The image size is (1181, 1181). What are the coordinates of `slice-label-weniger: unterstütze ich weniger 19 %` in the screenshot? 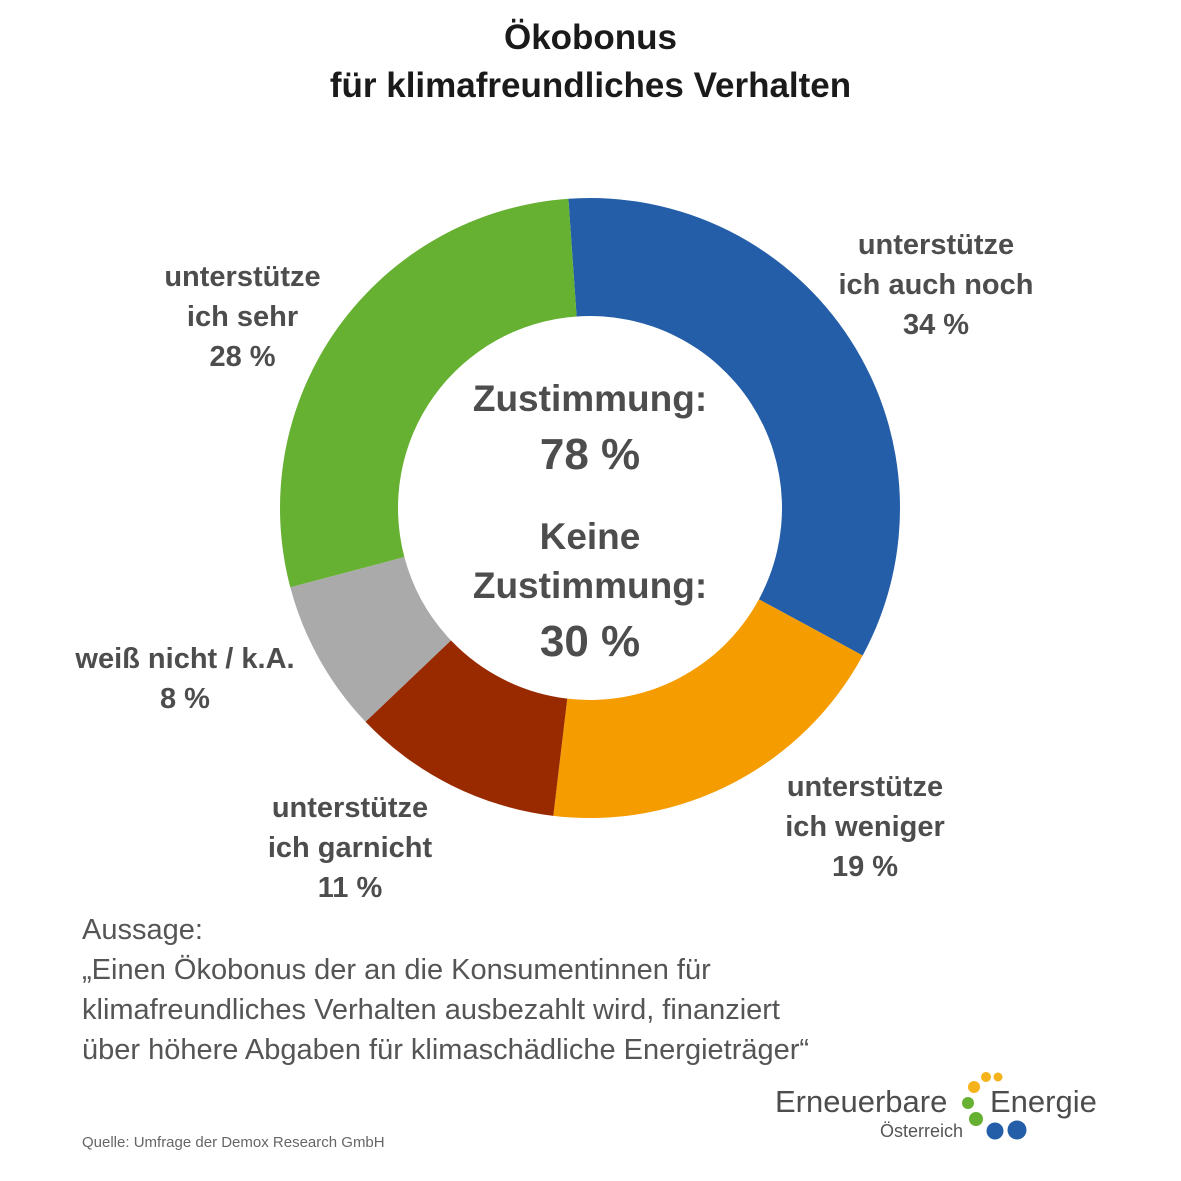 It's located at (865, 827).